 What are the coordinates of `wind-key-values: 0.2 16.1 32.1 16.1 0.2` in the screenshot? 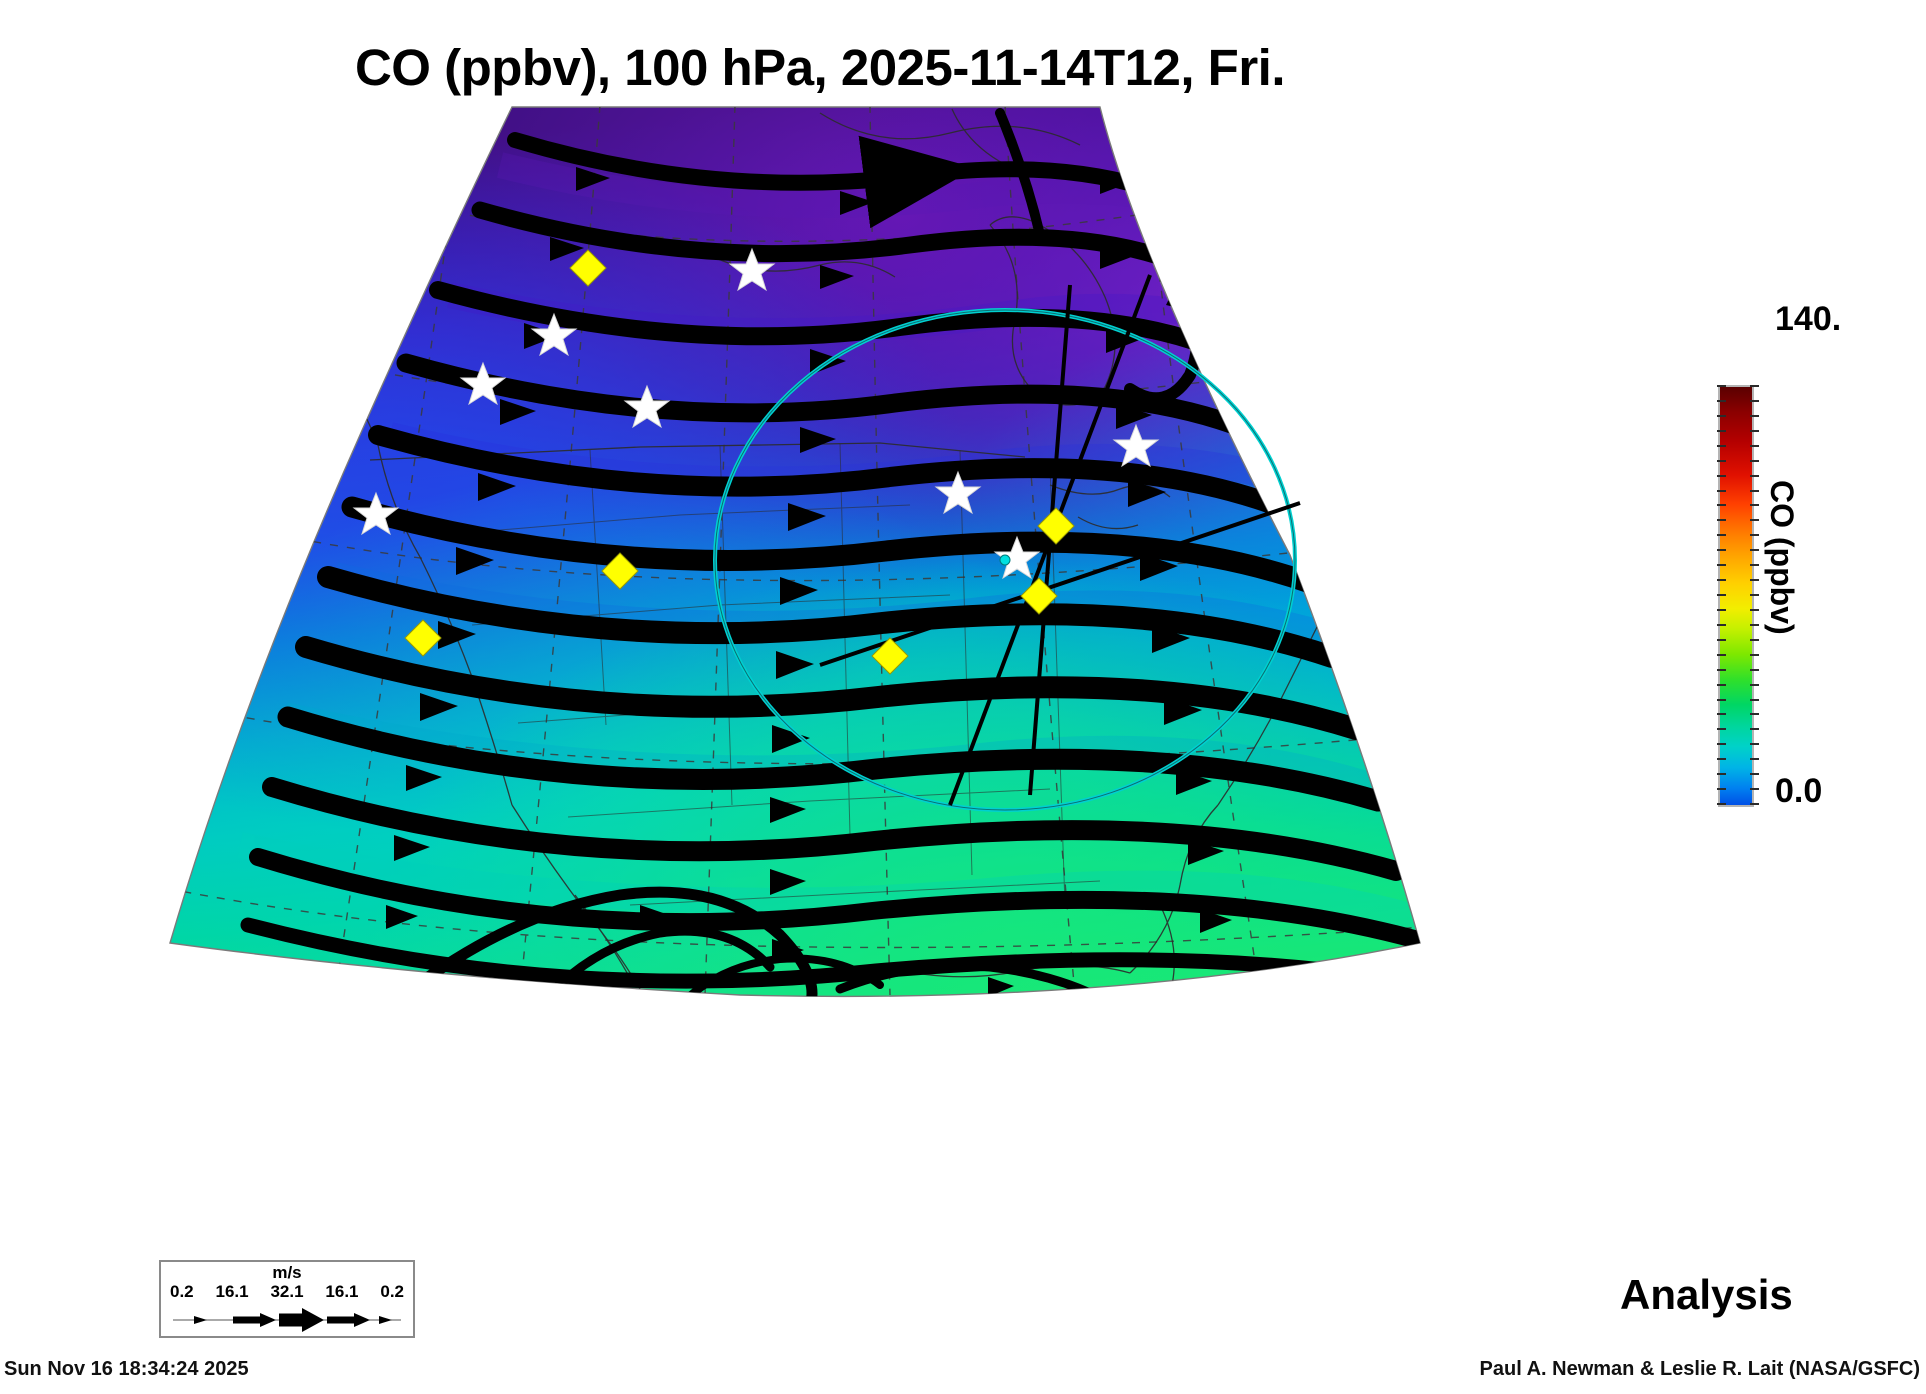 It's located at (287, 1292).